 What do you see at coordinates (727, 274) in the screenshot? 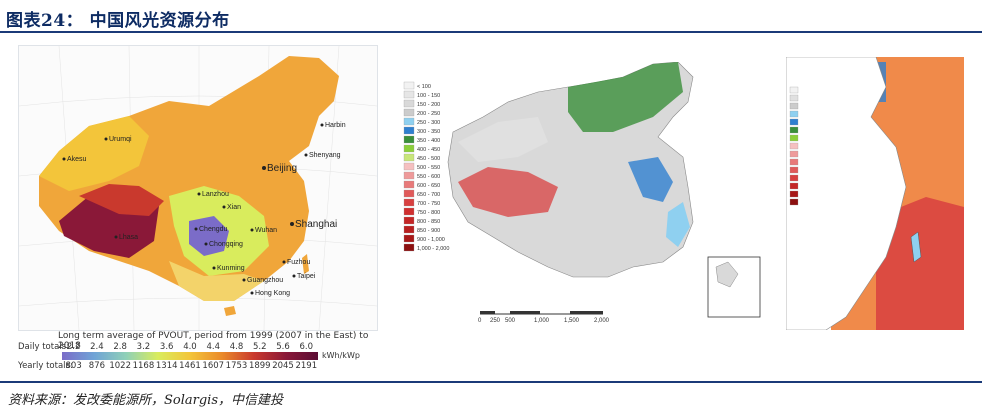
I see `inset-landmass` at bounding box center [727, 274].